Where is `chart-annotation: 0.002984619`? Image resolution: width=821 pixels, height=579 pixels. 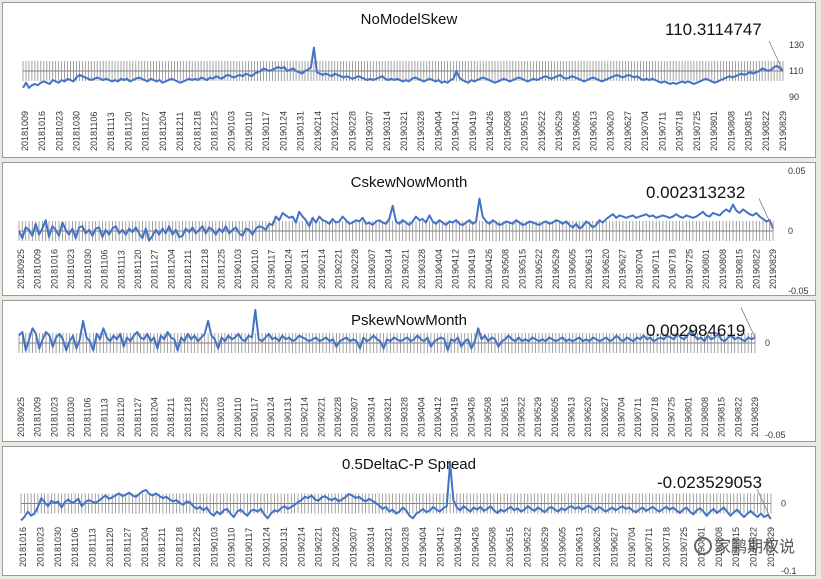 chart-annotation: 0.002984619 is located at coordinates (696, 330).